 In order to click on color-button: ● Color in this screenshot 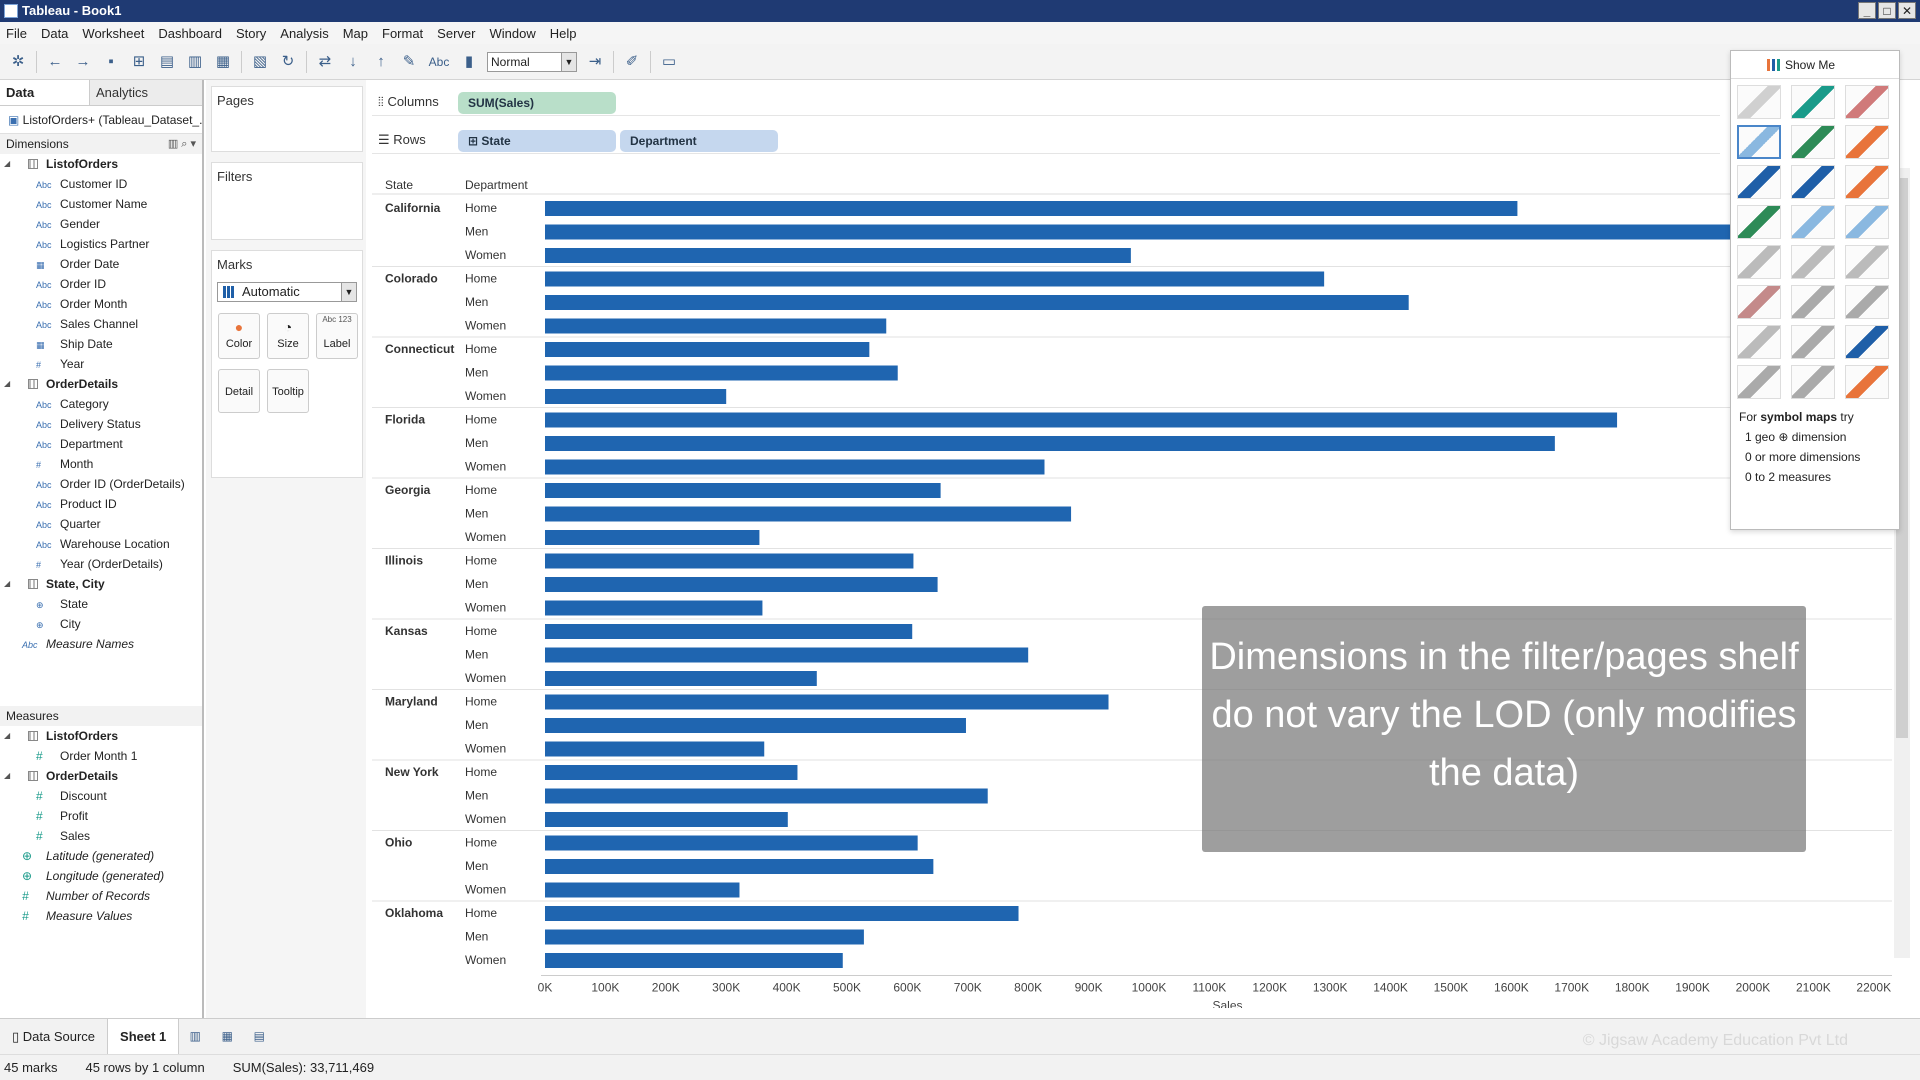, I will do `click(239, 336)`.